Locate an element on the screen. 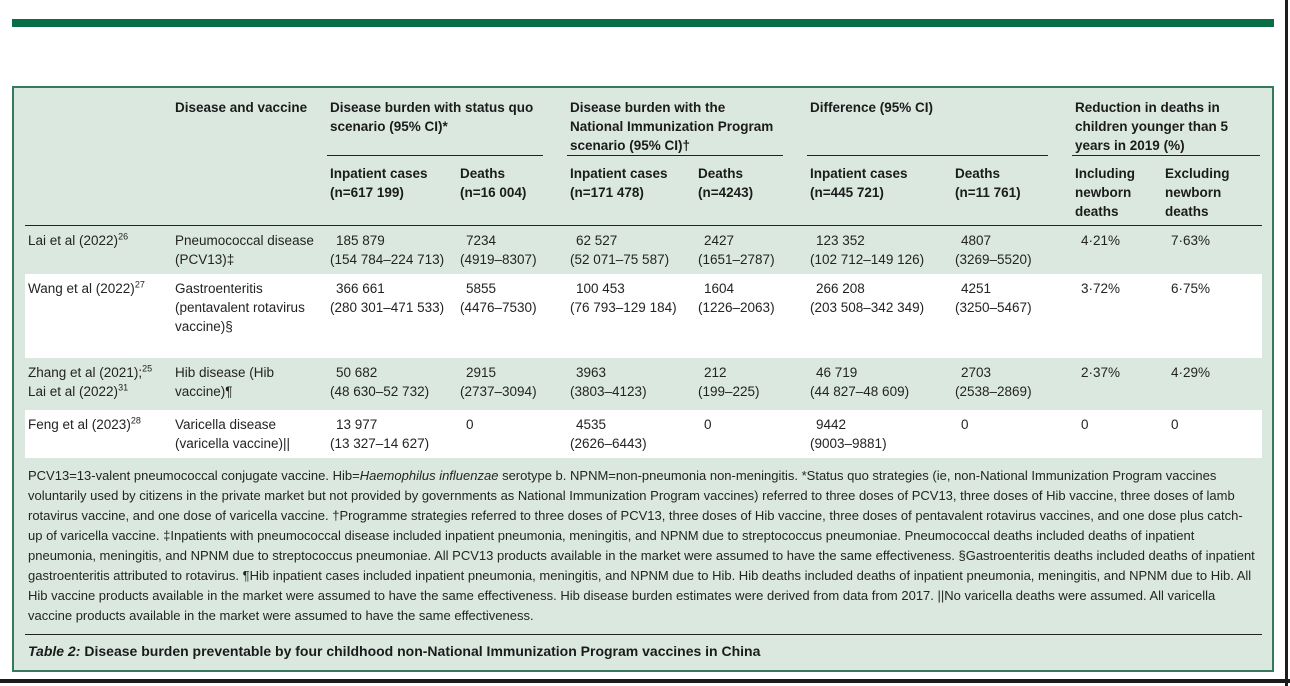 The height and width of the screenshot is (686, 1290). disease-vaccine-cell: Pneumococcal disease (PCV13)‡ is located at coordinates (244, 250).